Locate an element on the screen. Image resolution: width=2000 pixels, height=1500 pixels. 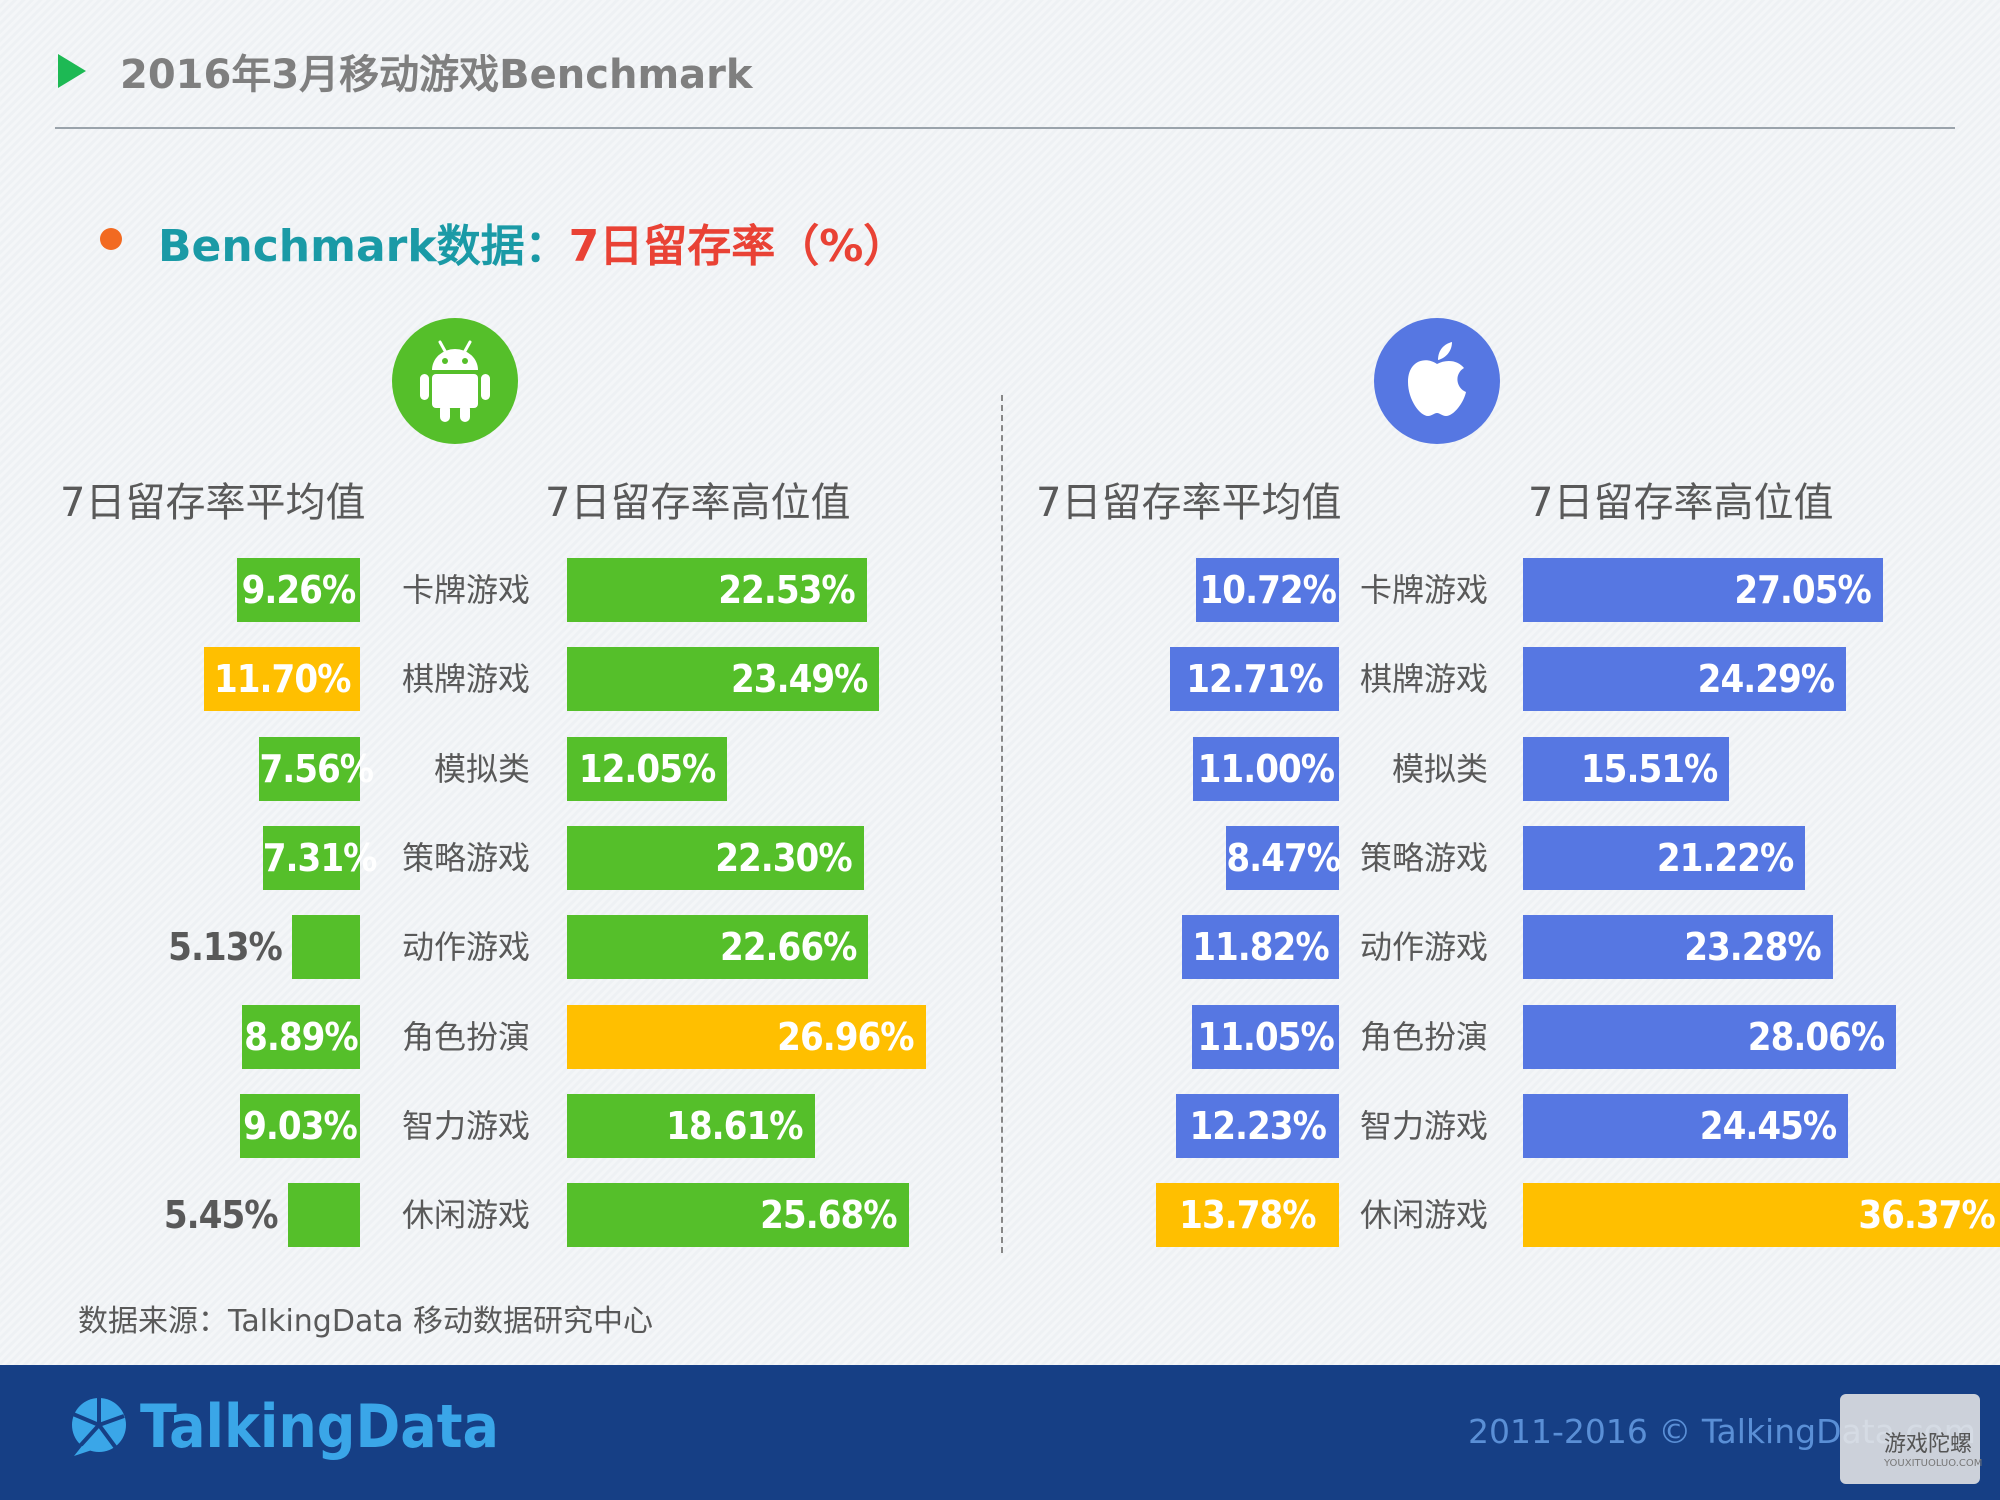
android-avg-label: 7.56% is located at coordinates (316, 768).